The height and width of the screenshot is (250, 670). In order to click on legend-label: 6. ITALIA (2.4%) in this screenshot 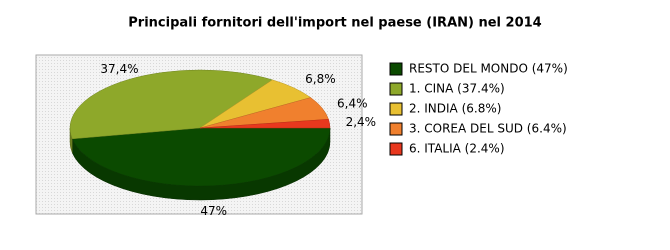, I will do `click(457, 149)`.